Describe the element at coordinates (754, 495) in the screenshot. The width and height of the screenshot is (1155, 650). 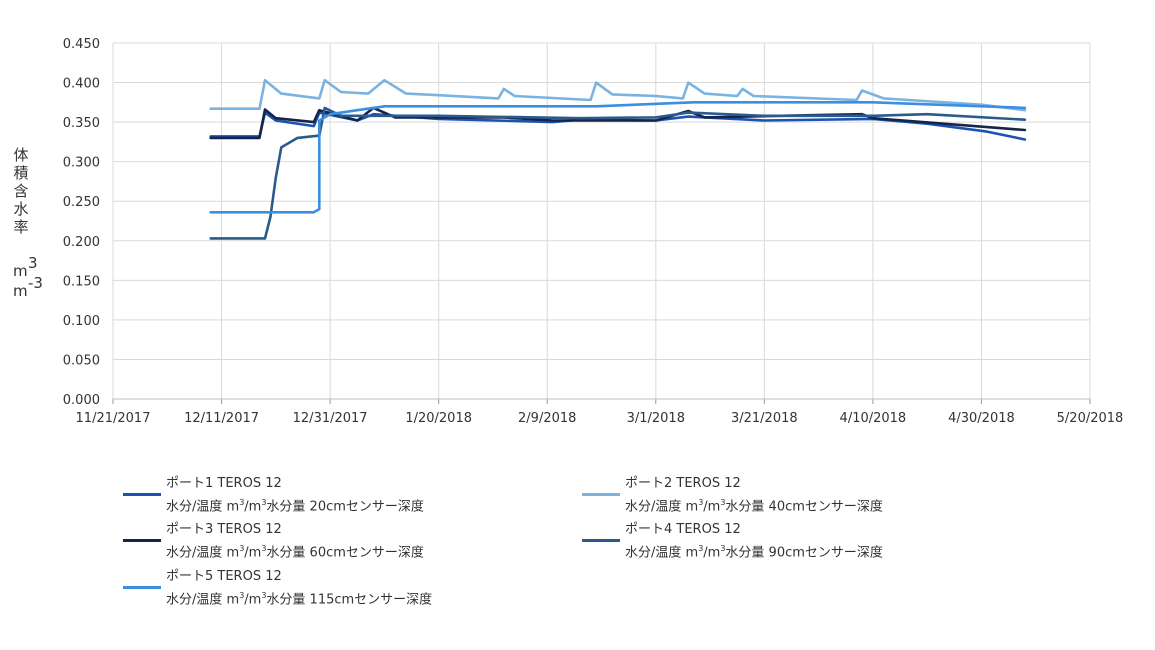
I see `legend-label: ポート2 TEROS 12 水分/温度 m3/m3水分量 40cmセンサー深度` at that location.